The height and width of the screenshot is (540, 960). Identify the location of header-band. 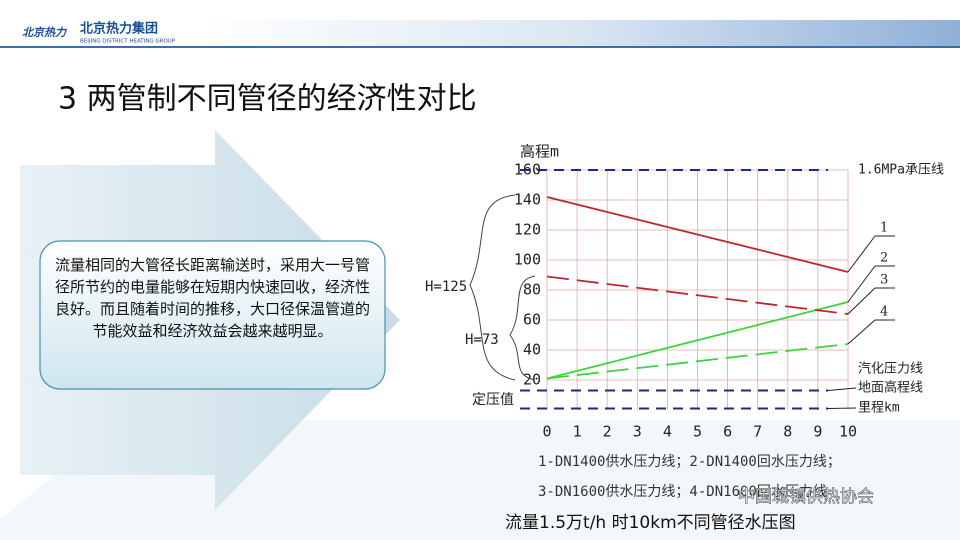
(580, 33).